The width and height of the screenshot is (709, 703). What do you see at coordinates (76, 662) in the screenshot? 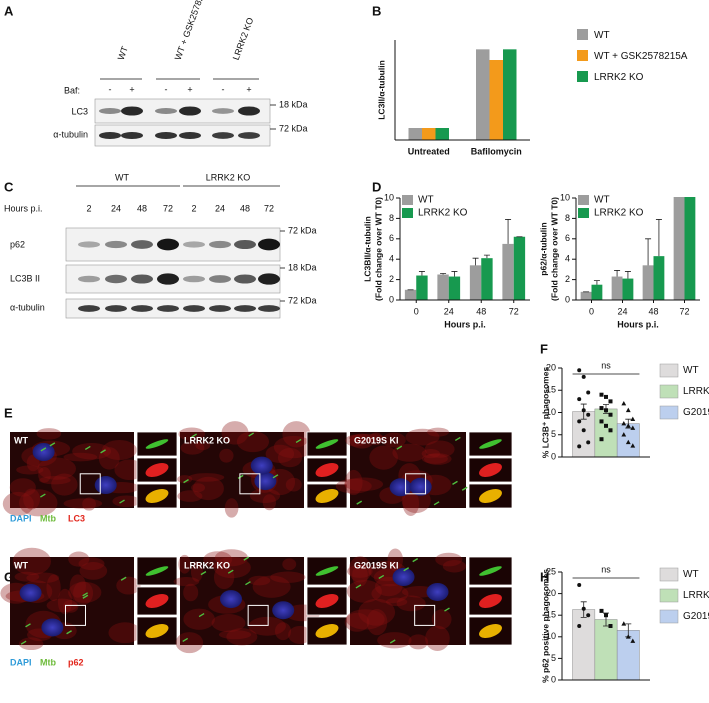
I see `channel-label: p62` at bounding box center [76, 662].